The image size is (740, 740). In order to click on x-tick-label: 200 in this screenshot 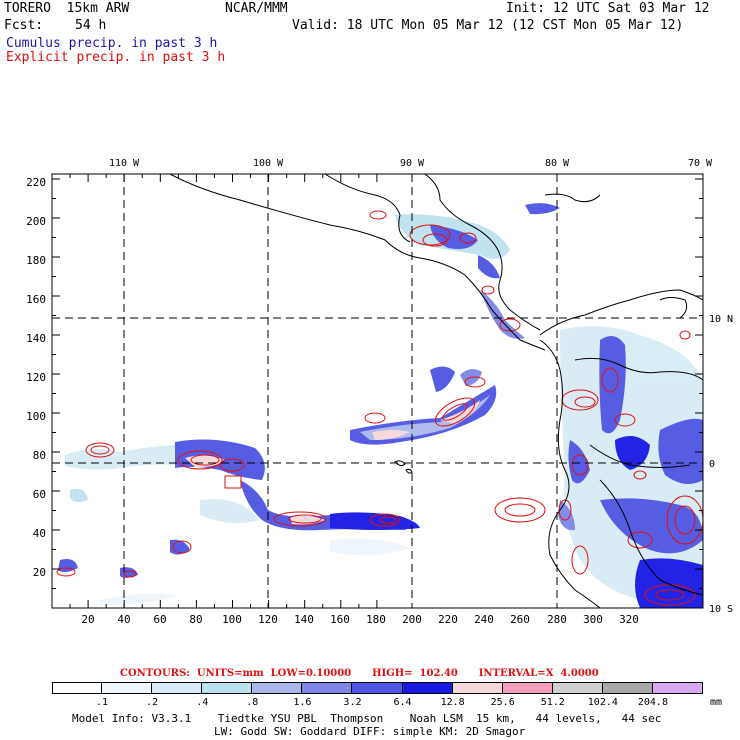, I will do `click(412, 619)`.